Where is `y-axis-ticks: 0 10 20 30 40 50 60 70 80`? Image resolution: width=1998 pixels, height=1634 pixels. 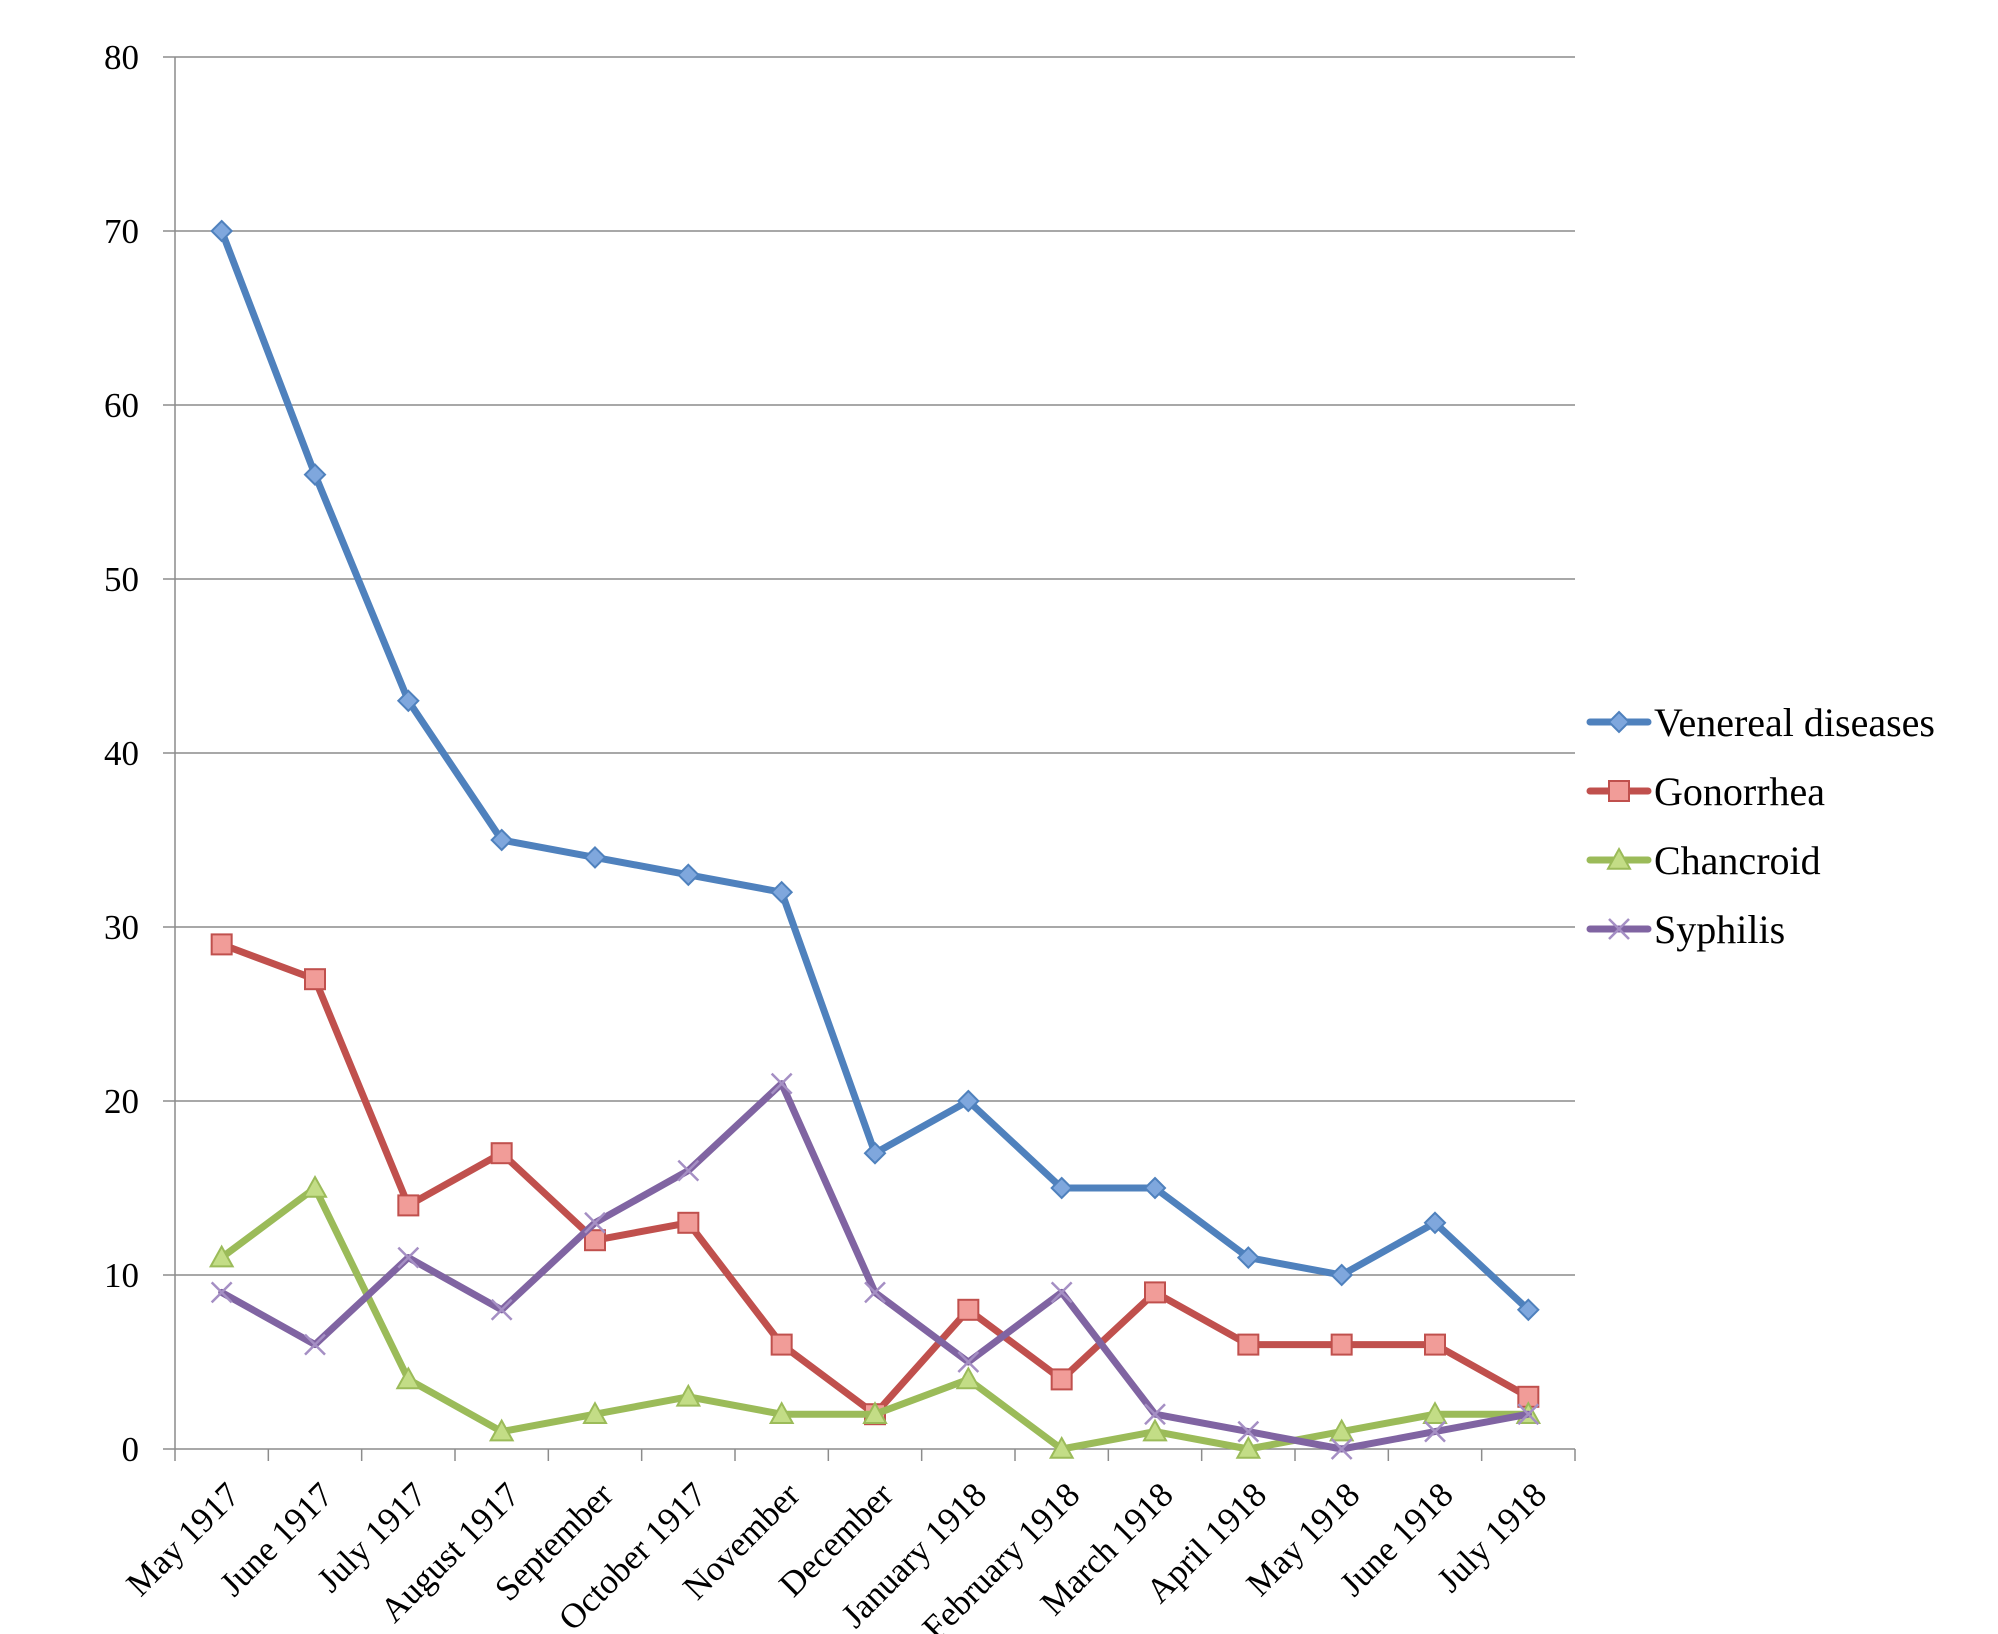
y-axis-ticks: 0 10 20 30 40 50 60 70 80 is located at coordinates (139, 753).